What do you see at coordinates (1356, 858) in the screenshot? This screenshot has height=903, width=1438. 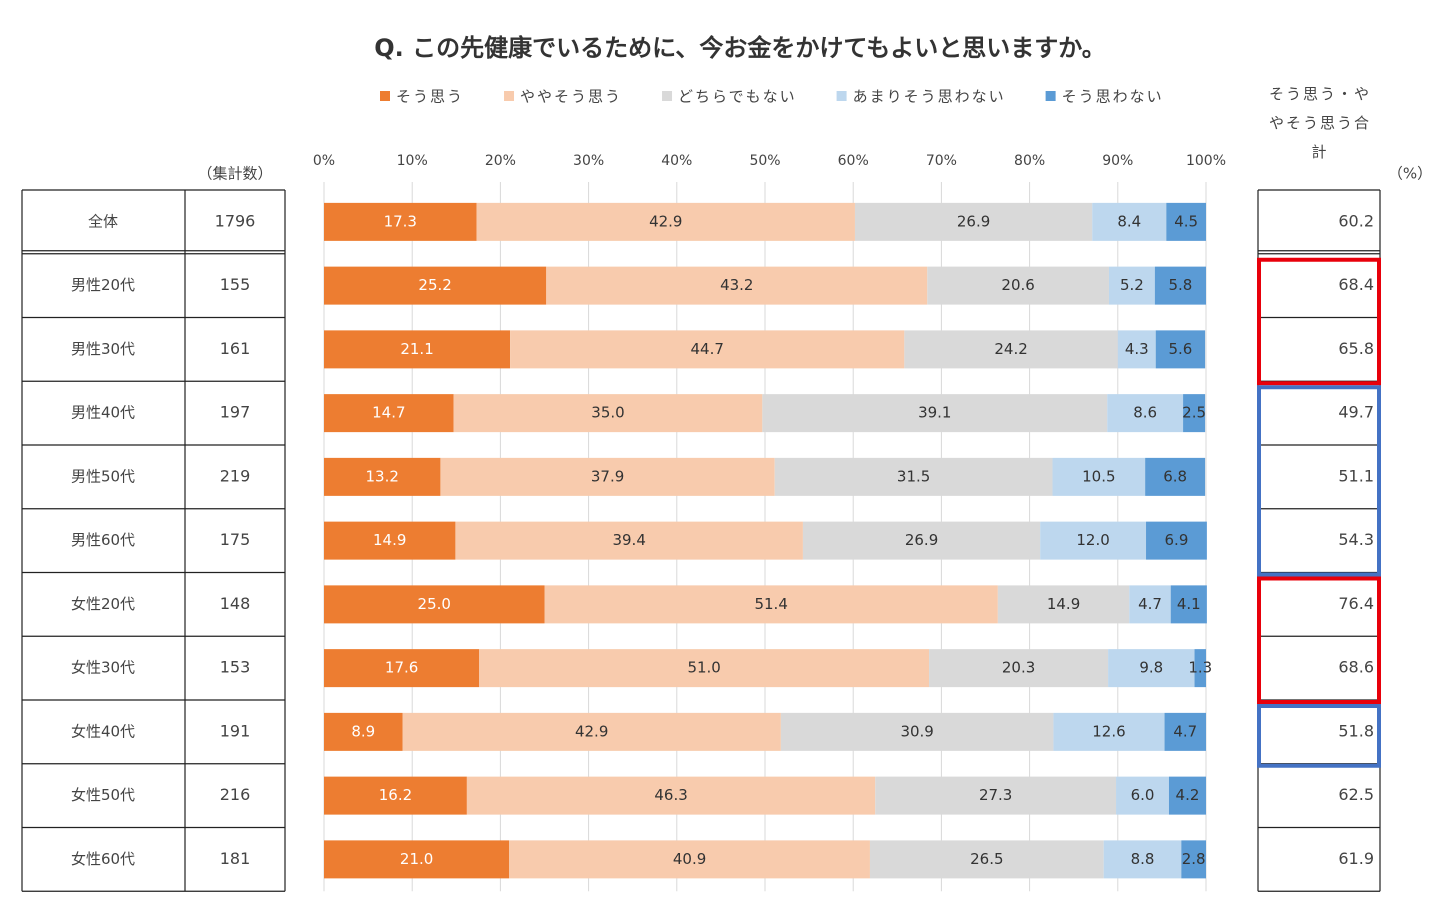 I see `total-label: 61.9` at bounding box center [1356, 858].